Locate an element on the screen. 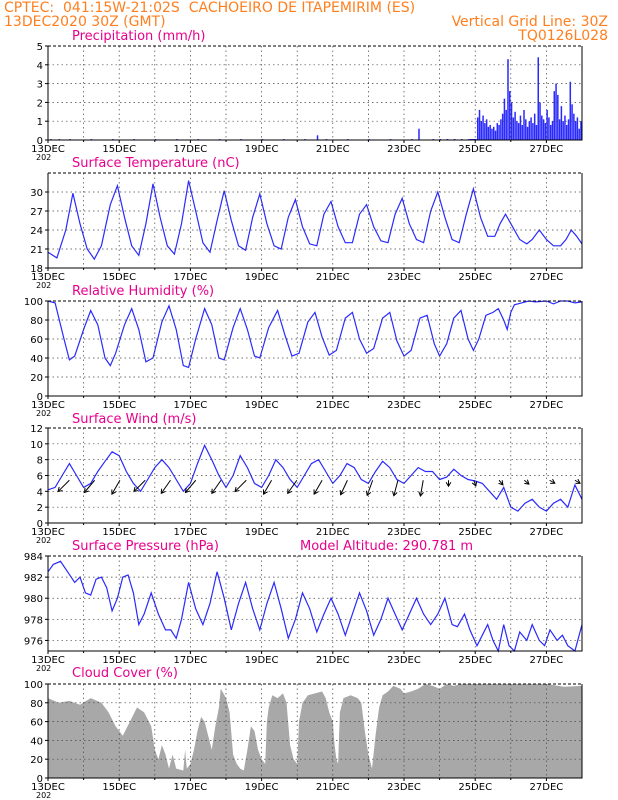 This screenshot has width=618, height=800. pressure-series-line is located at coordinates (315, 606).